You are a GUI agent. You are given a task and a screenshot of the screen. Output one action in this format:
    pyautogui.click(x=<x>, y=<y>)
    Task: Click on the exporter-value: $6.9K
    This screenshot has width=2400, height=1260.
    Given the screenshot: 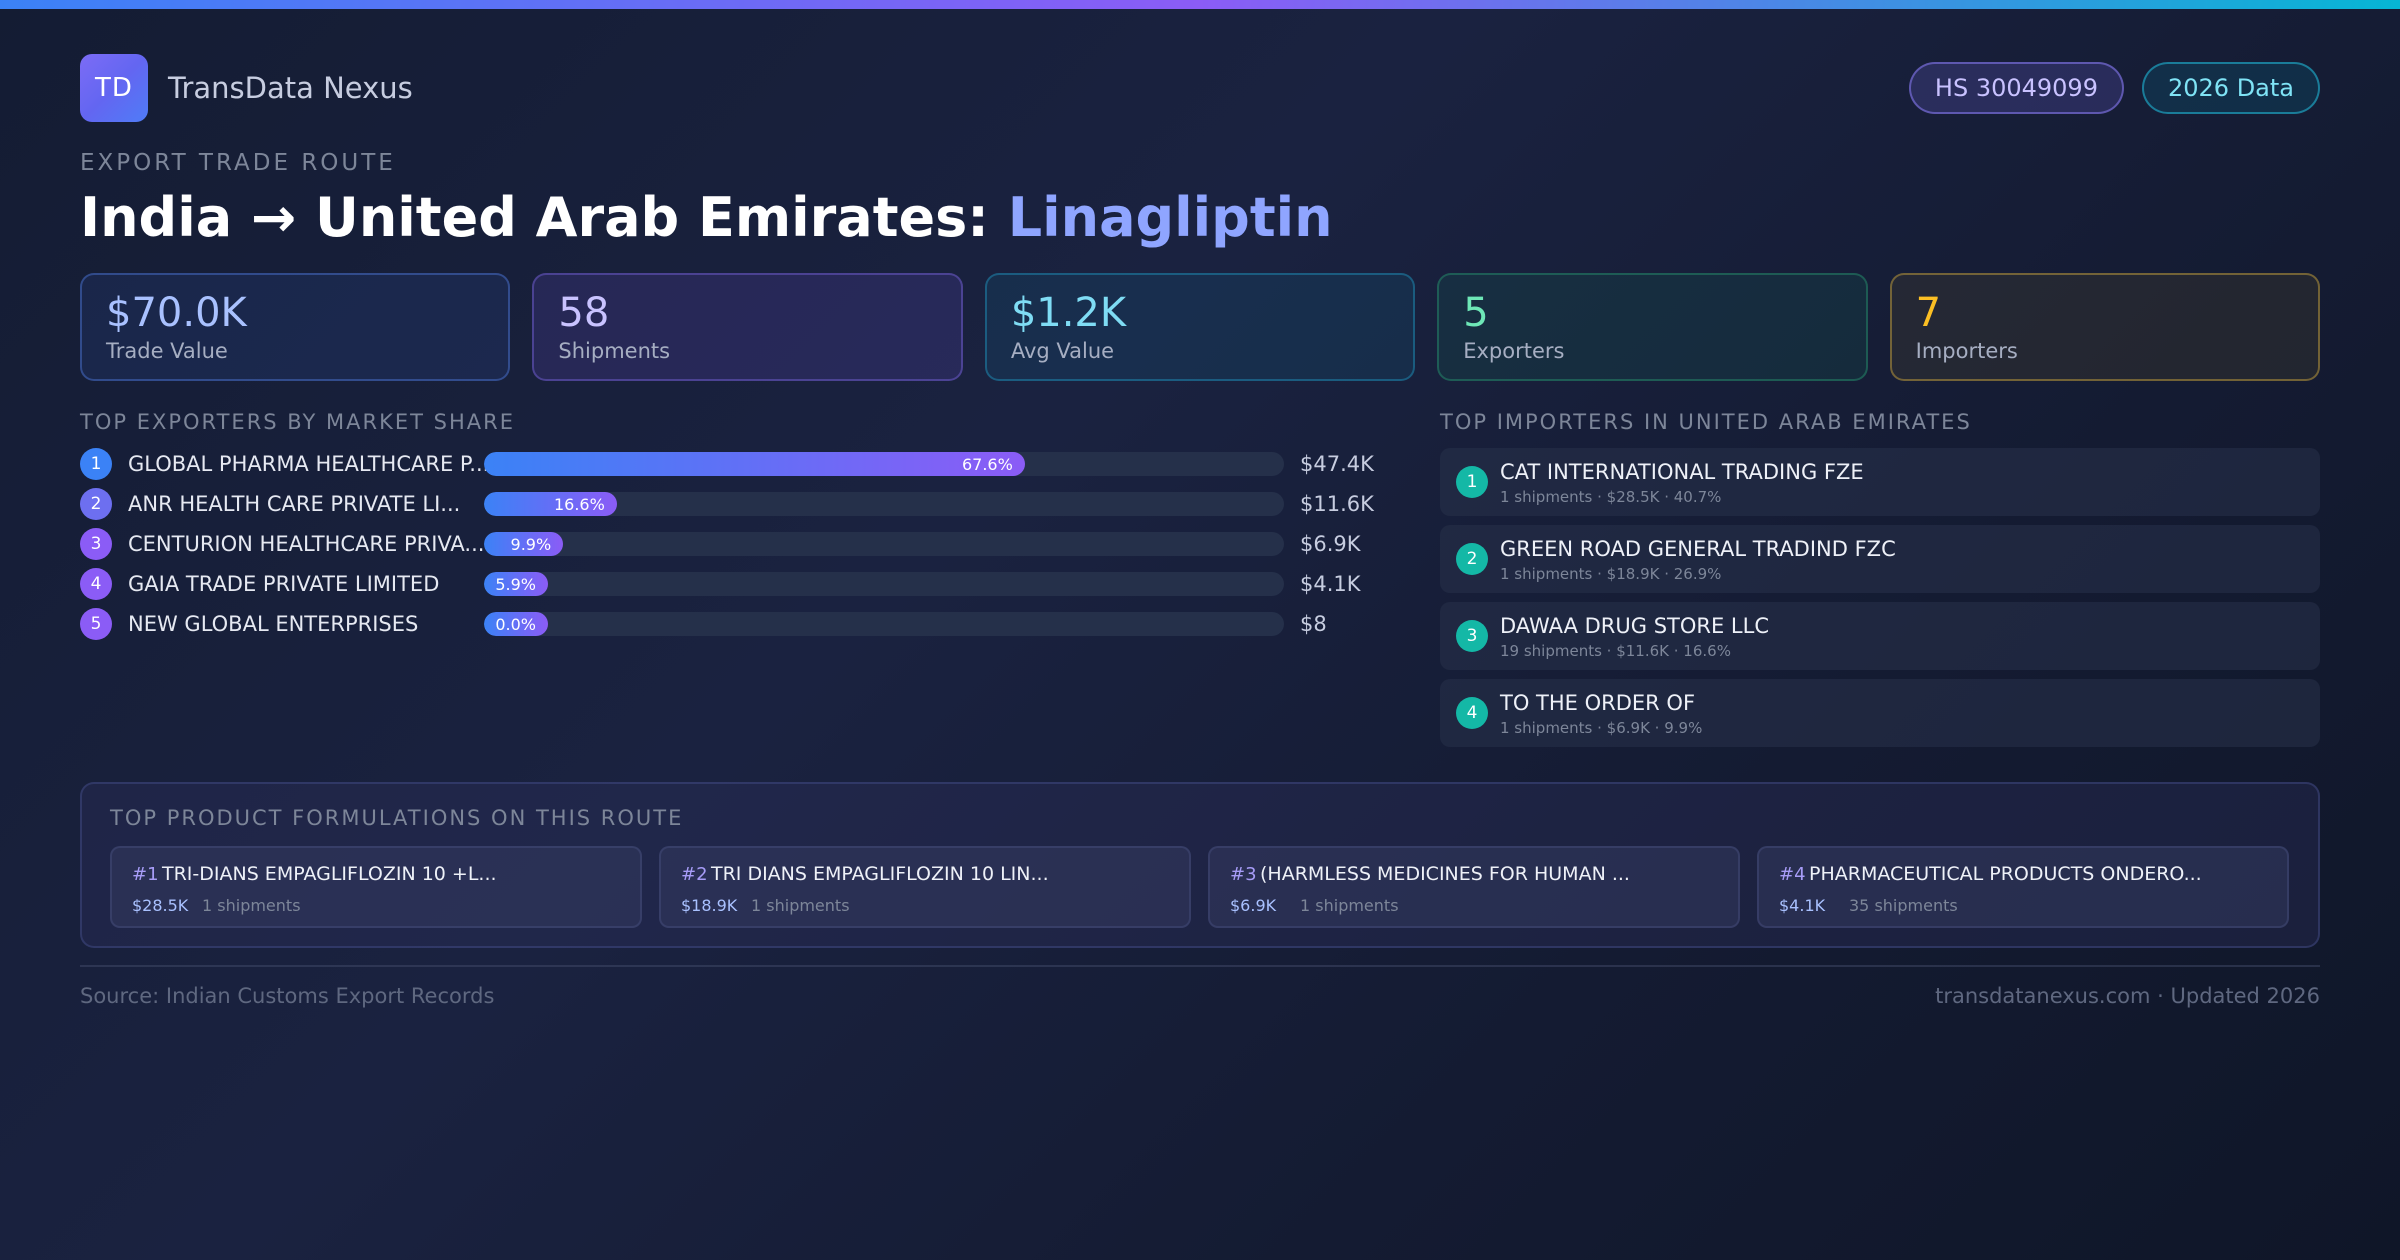 What is the action you would take?
    pyautogui.click(x=1330, y=544)
    